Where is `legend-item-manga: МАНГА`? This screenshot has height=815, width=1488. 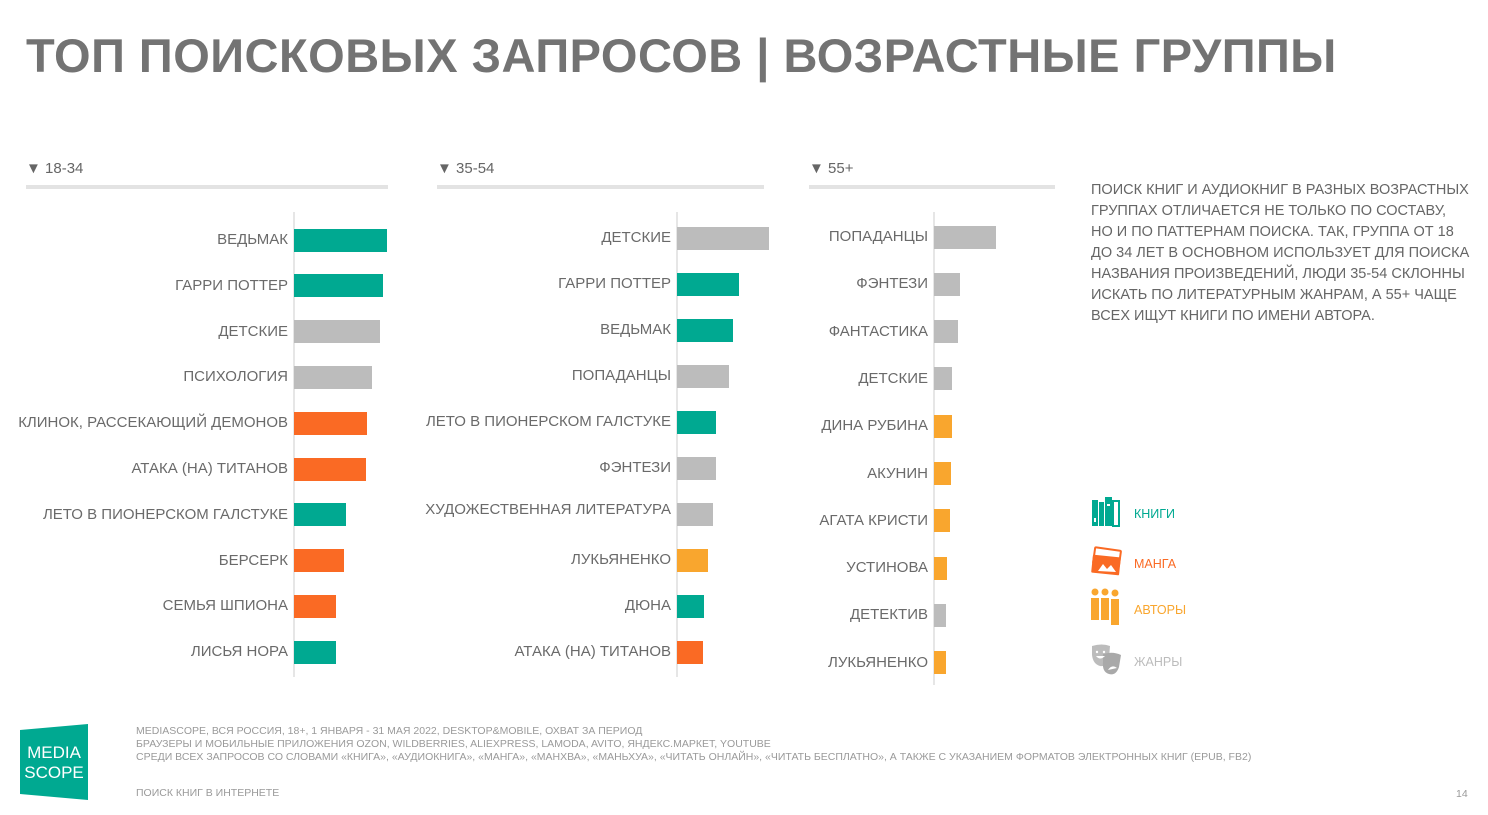
legend-item-manga: МАНГА is located at coordinates (1133, 564).